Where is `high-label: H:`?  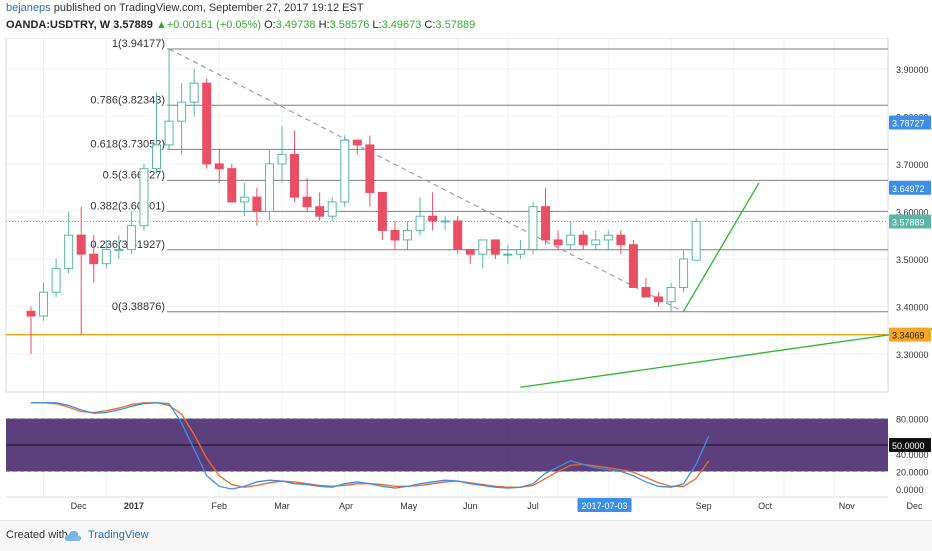 high-label: H: is located at coordinates (324, 25).